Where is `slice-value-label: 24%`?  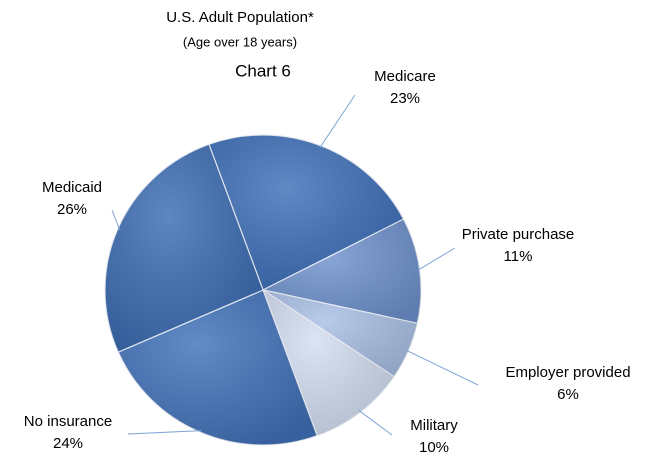 slice-value-label: 24% is located at coordinates (68, 443).